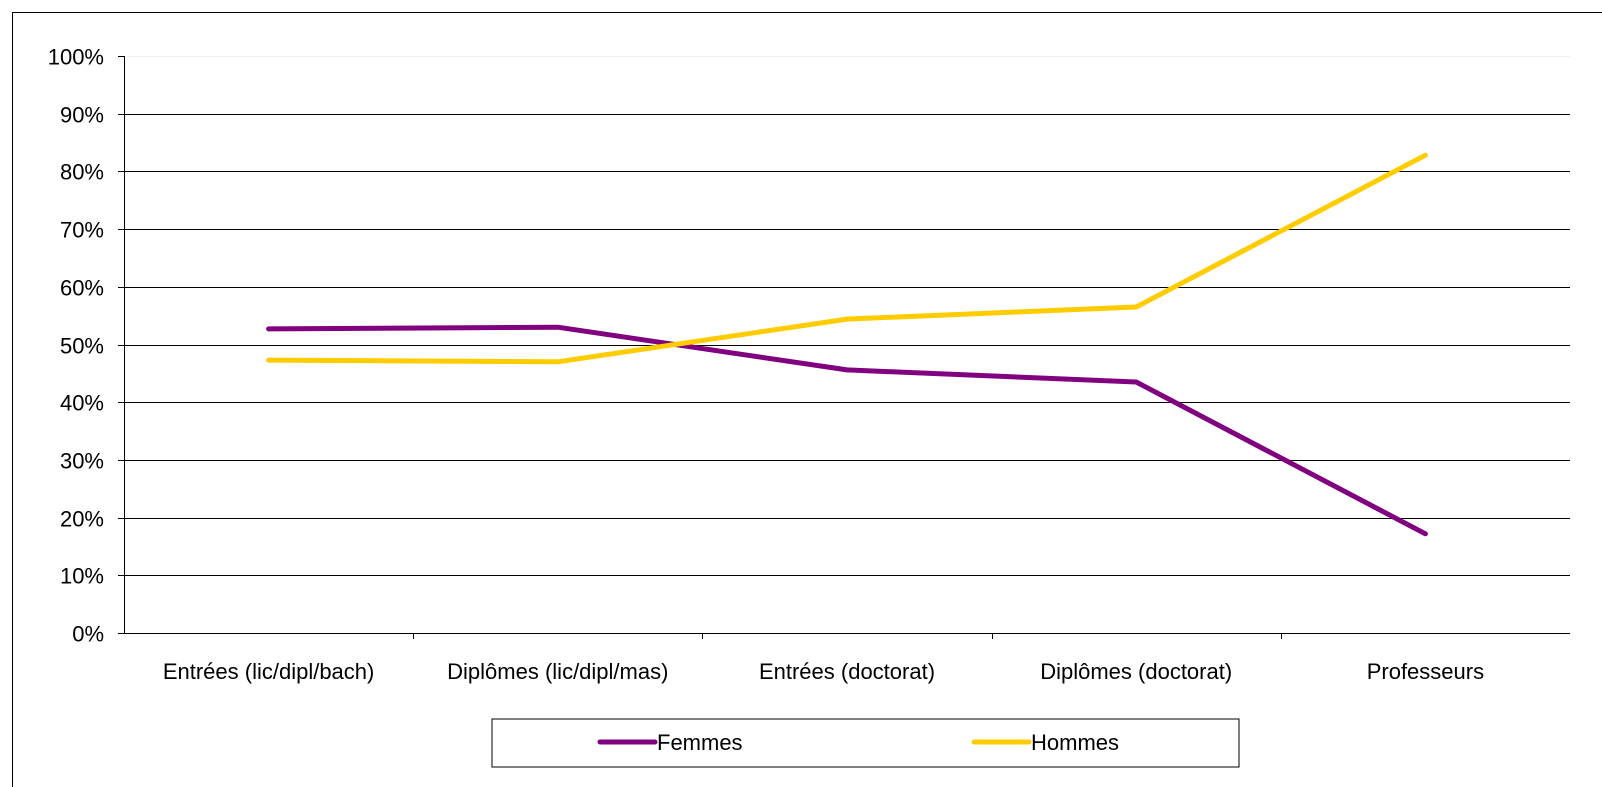 This screenshot has width=1602, height=787. What do you see at coordinates (1425, 671) in the screenshot?
I see `x-tick-label: Professeurs` at bounding box center [1425, 671].